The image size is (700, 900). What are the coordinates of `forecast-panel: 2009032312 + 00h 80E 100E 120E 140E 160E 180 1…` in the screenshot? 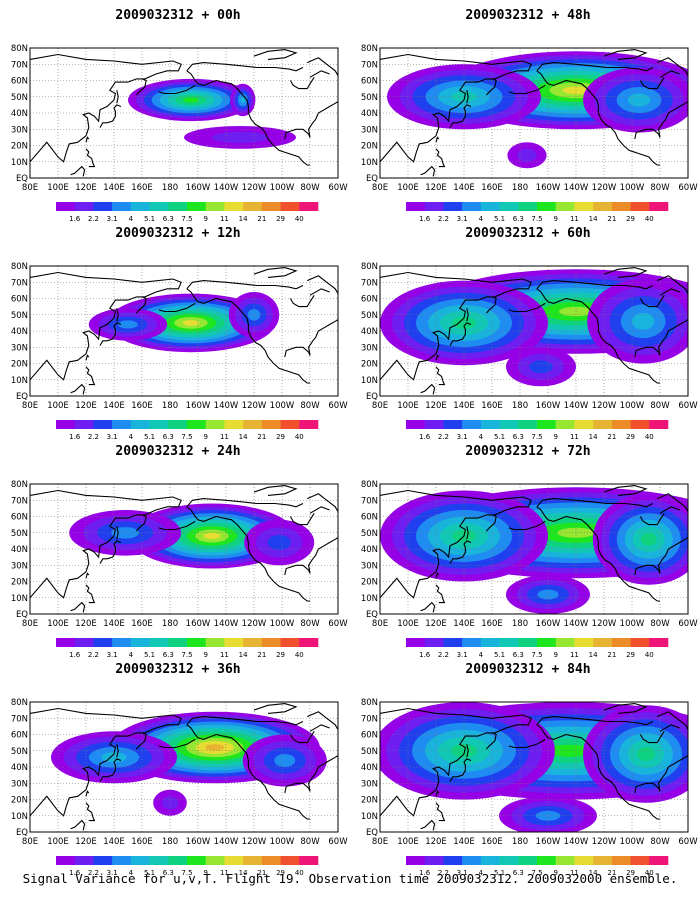 It's located at (178, 115).